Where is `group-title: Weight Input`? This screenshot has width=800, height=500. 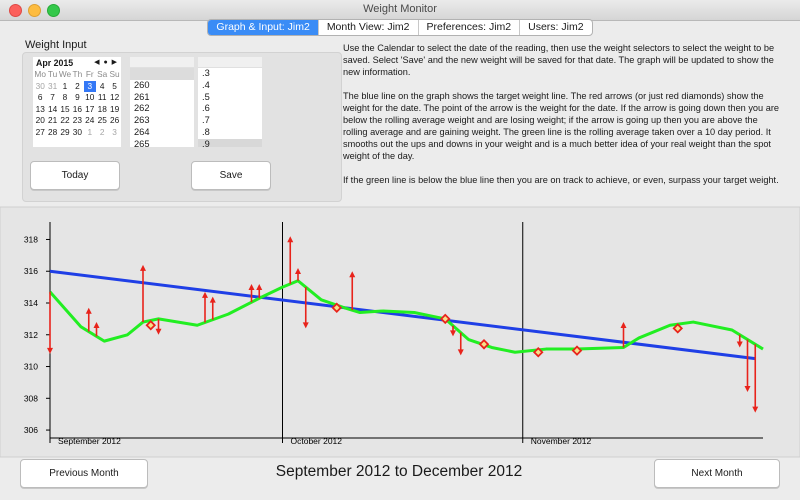
group-title: Weight Input is located at coordinates (56, 45).